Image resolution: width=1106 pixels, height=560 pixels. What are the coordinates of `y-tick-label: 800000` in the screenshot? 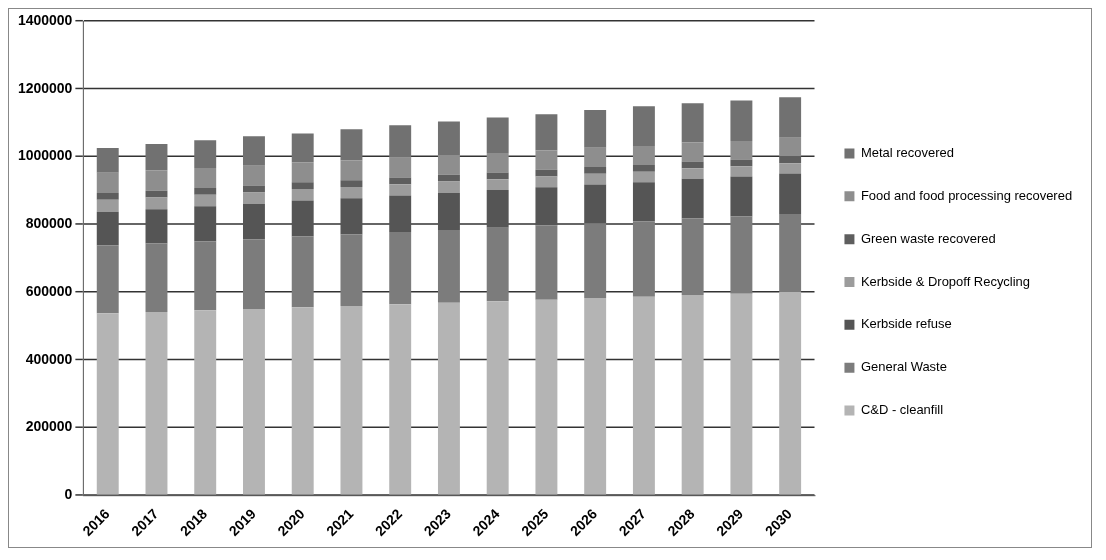 It's located at (49, 223).